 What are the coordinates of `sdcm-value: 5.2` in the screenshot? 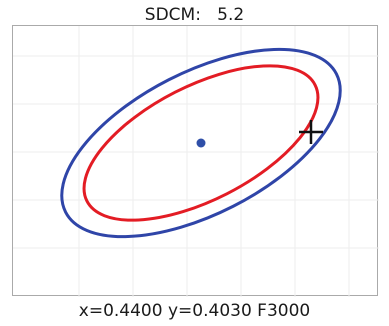 It's located at (231, 15).